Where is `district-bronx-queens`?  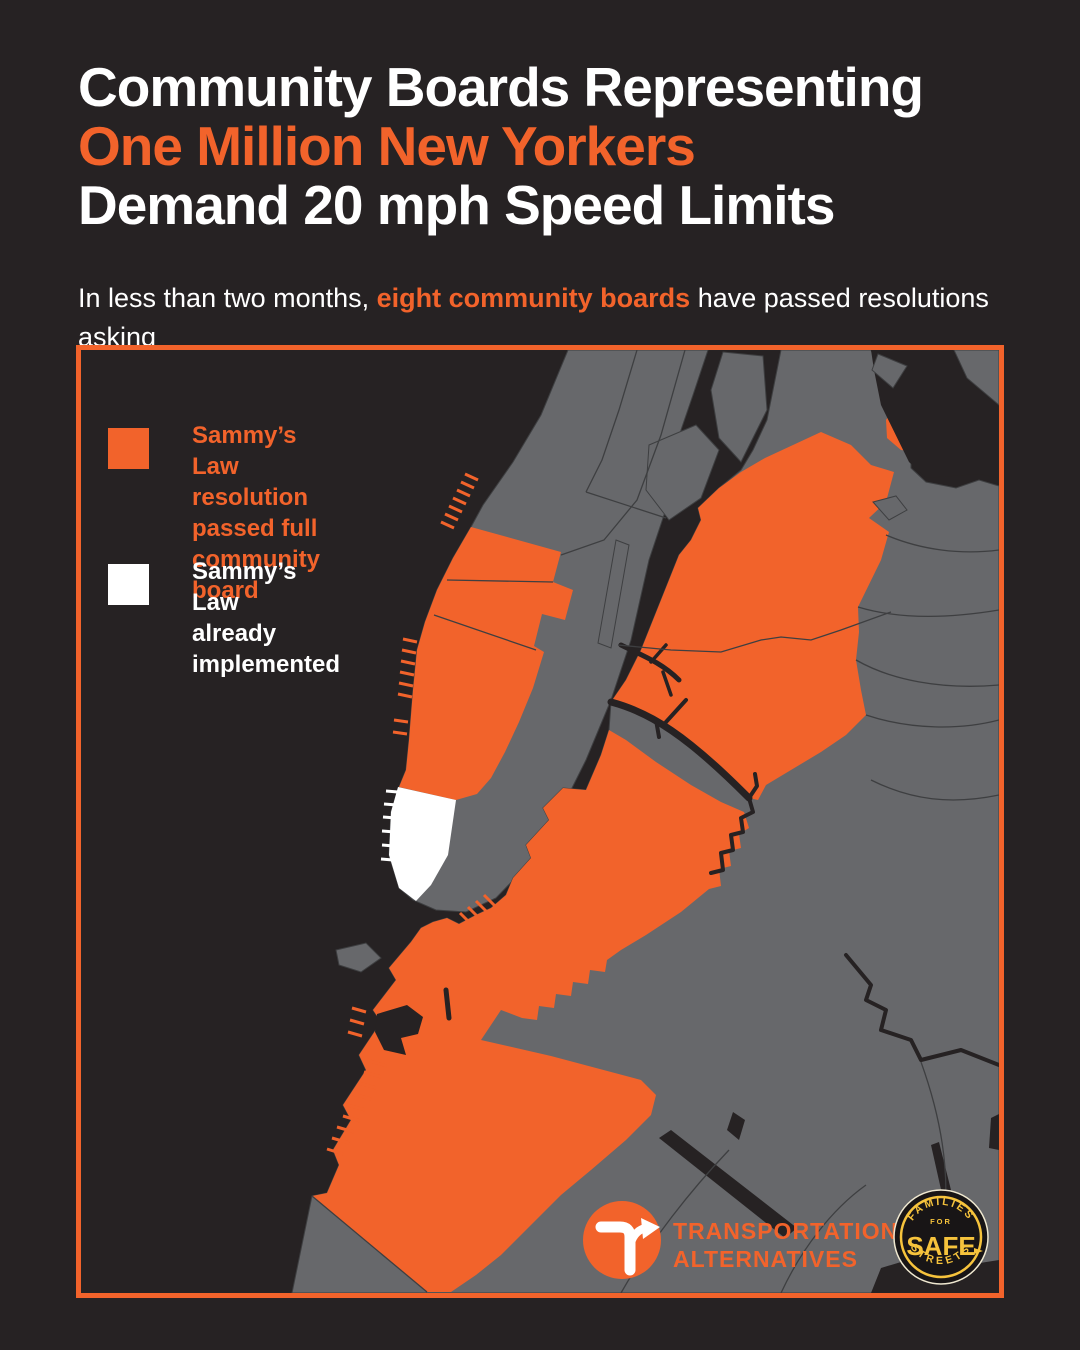
district-bronx-queens is located at coordinates (752, 616).